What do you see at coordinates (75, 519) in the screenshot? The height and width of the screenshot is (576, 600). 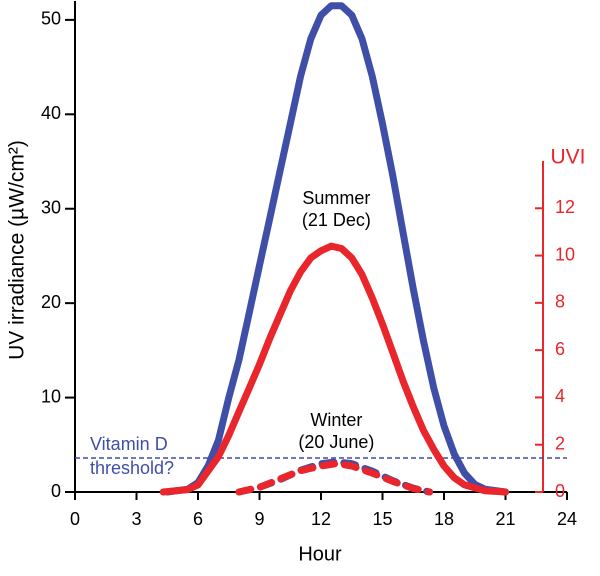 I see `x-tick-label: 0` at bounding box center [75, 519].